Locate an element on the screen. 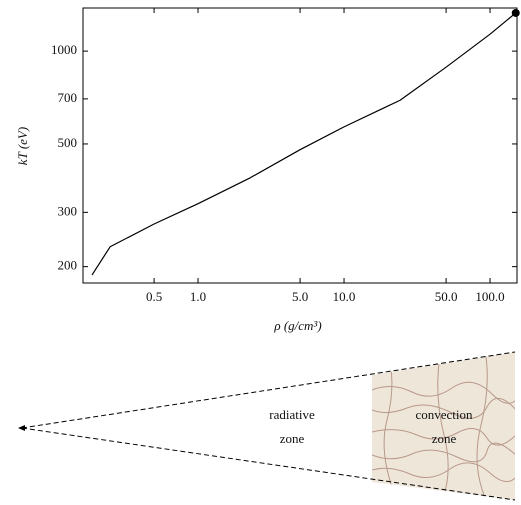 Image resolution: width=521 pixels, height=505 pixels. y-axis-label: kT (eV) is located at coordinates (22, 146).